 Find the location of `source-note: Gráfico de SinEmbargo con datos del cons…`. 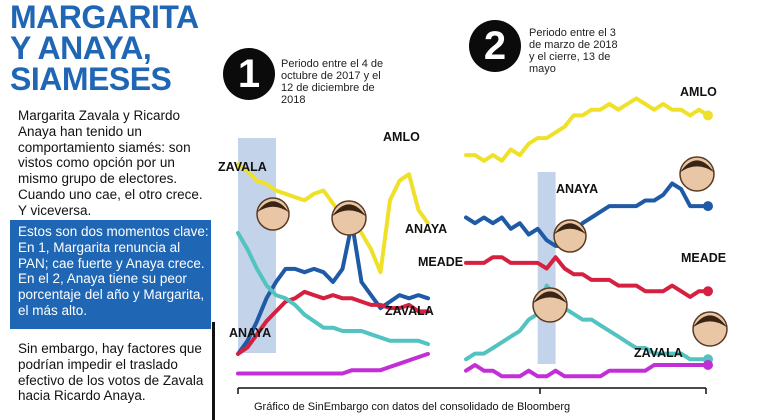

source-note: Gráfico de SinEmbargo con datos del cons… is located at coordinates (412, 407).